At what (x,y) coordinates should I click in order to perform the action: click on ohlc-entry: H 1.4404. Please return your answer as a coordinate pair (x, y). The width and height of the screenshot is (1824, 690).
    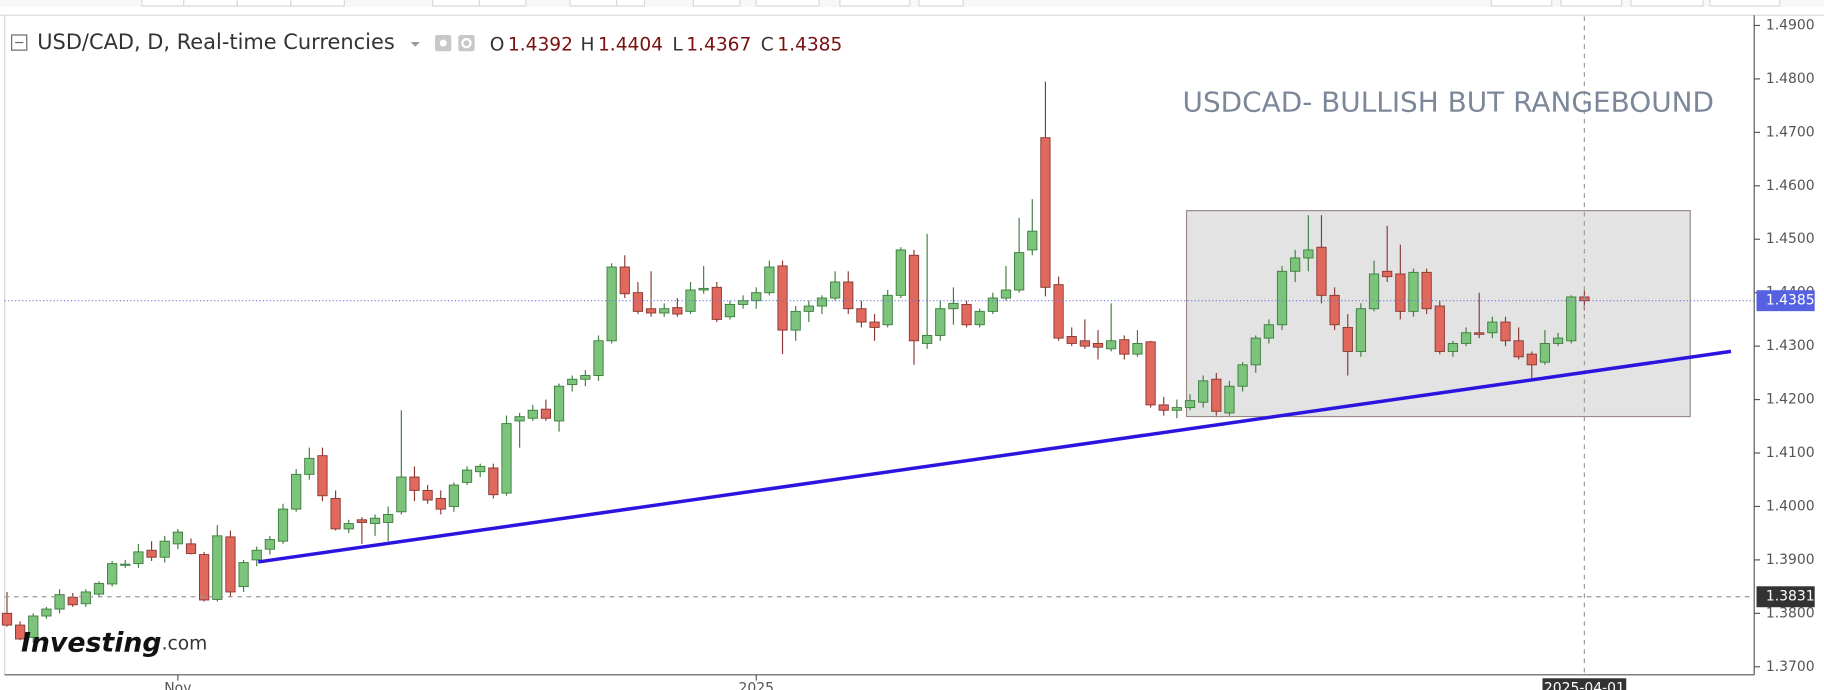
    Looking at the image, I should click on (621, 44).